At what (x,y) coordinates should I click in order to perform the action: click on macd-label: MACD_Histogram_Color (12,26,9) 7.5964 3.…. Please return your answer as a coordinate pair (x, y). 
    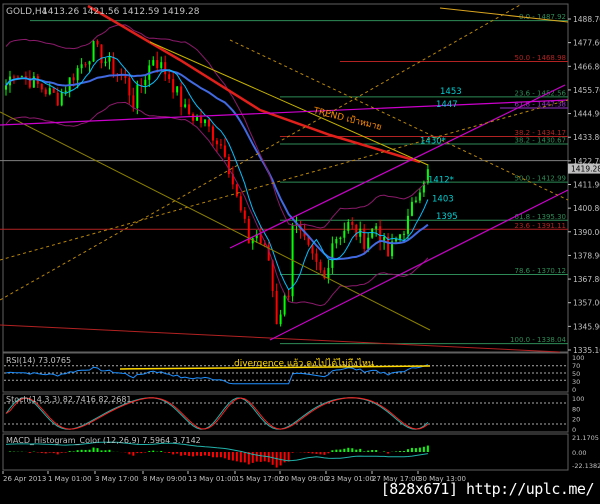
    Looking at the image, I should click on (103, 440).